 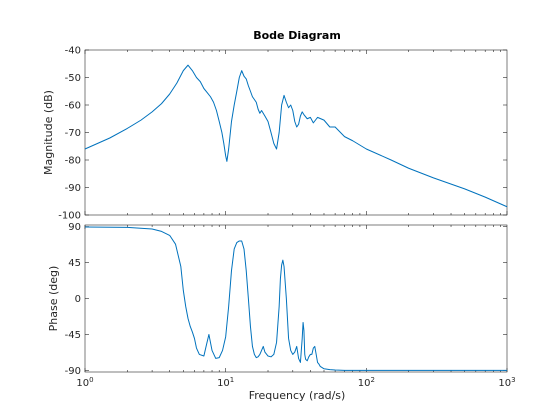 What do you see at coordinates (73, 133) in the screenshot?
I see `magnitude-ytick-label: -70` at bounding box center [73, 133].